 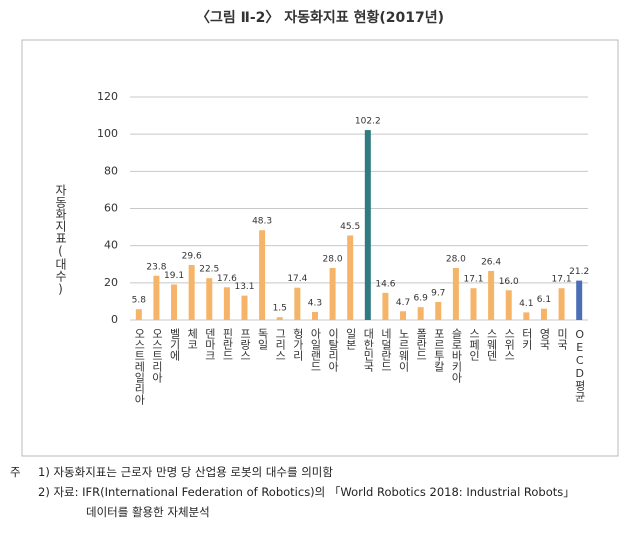 I want to click on x-tick-label: 덴마크, so click(x=209, y=344).